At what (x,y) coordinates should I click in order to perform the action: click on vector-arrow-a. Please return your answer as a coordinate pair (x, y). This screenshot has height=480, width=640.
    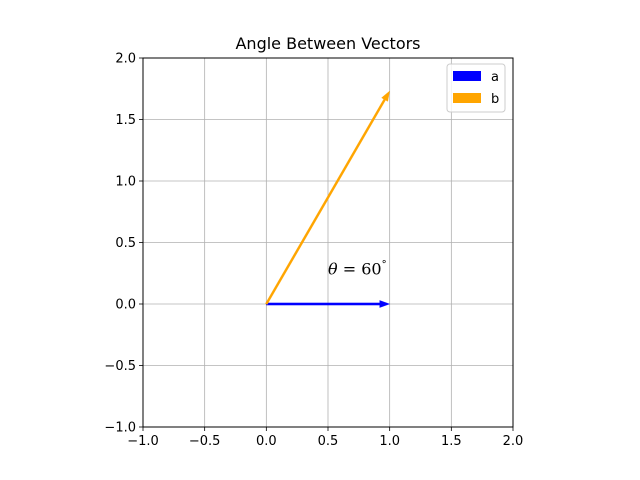
    Looking at the image, I should click on (328, 304).